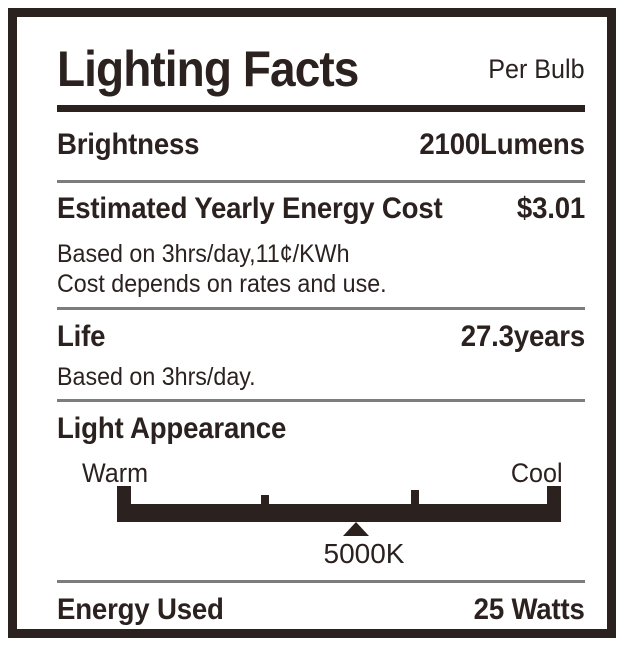 This screenshot has width=624, height=646. I want to click on energy-cost-label: Estimated Yearly Energy Cost, so click(250, 208).